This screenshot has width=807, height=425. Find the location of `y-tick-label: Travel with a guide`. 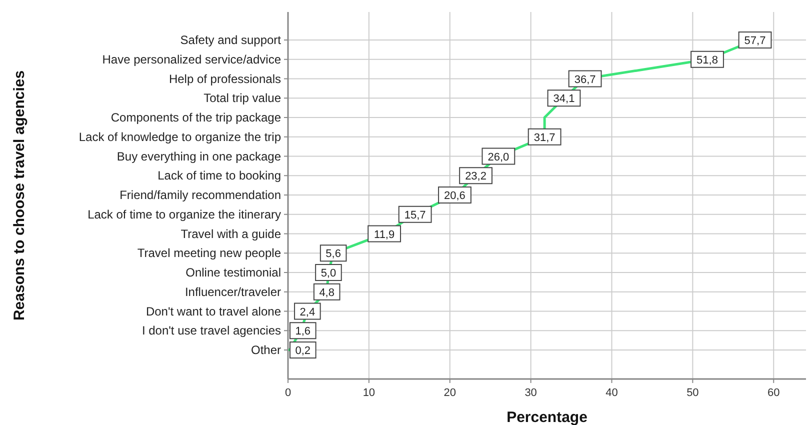

y-tick-label: Travel with a guide is located at coordinates (231, 233).